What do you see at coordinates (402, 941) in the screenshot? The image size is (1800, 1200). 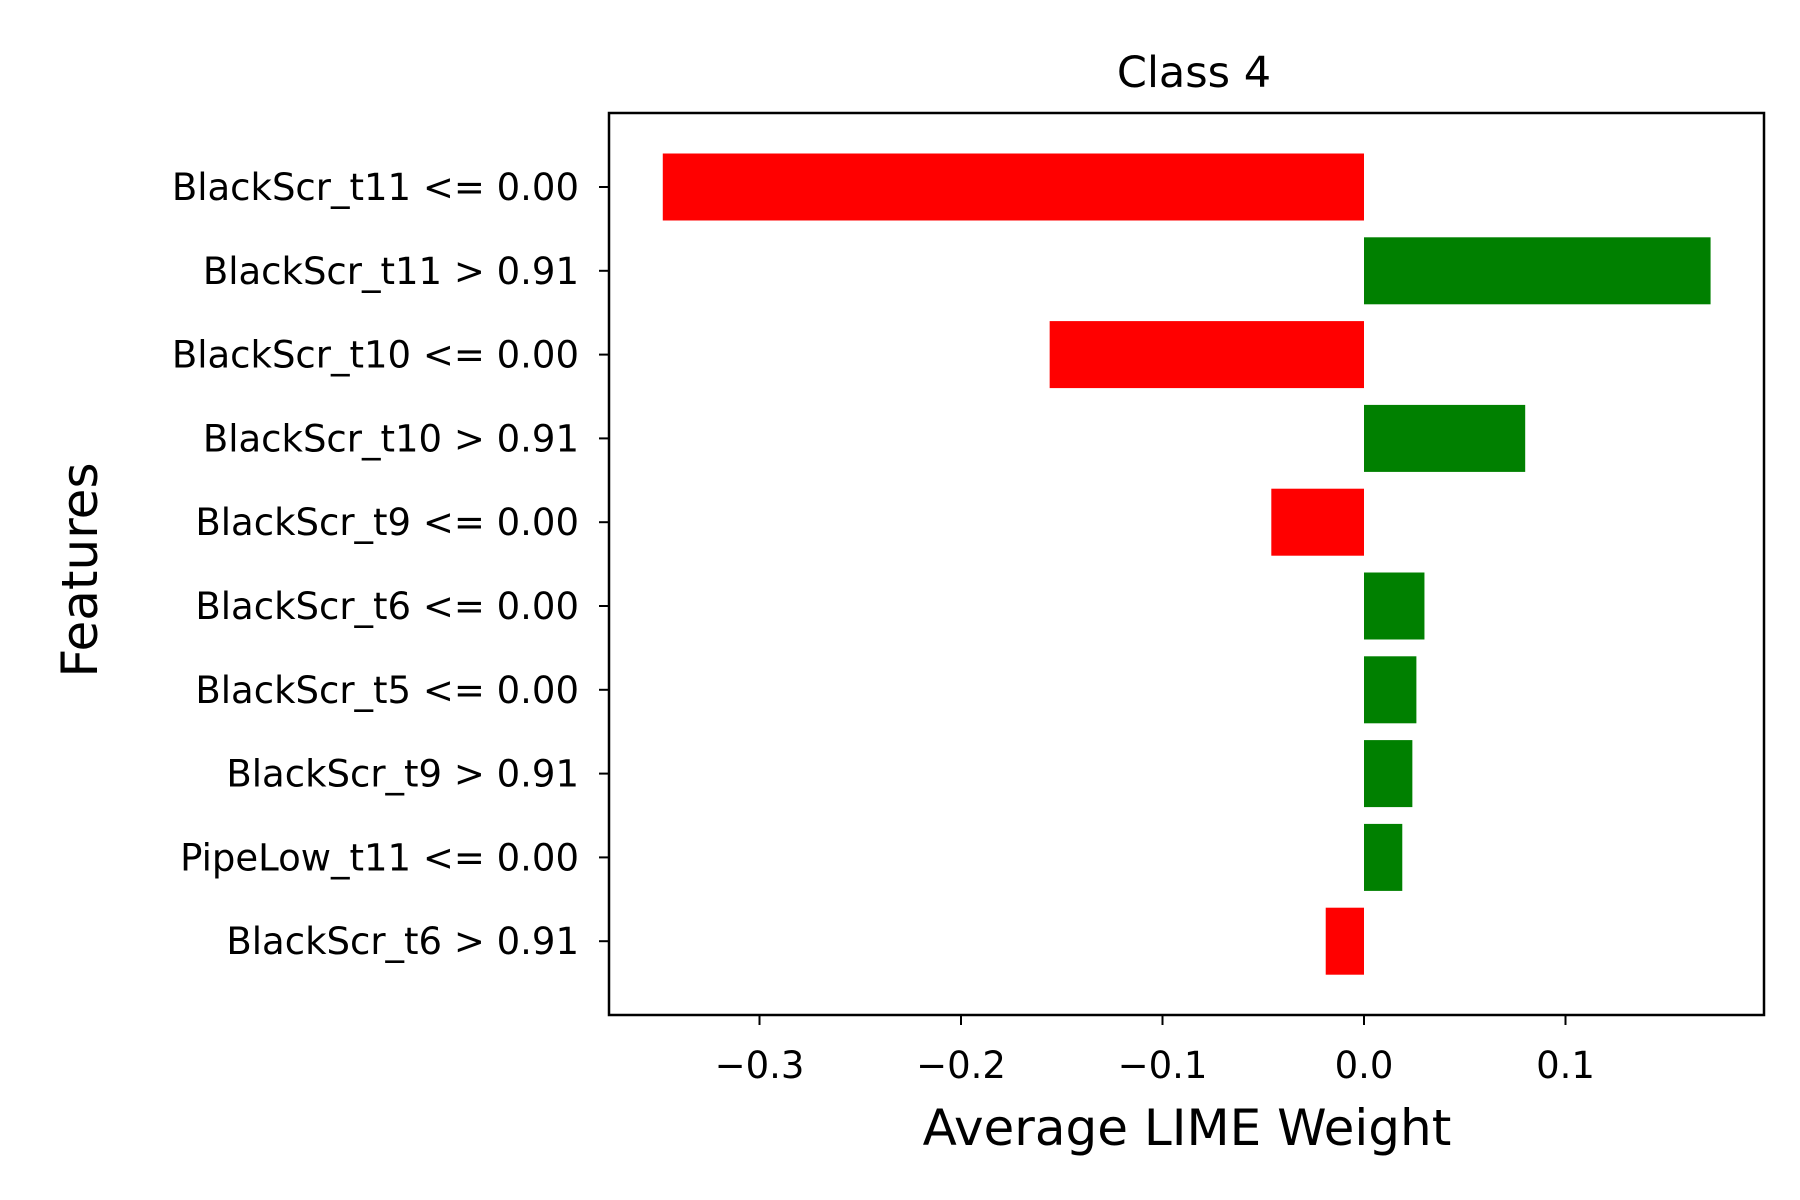 I see `y-tick-label: BlackScr_t6 > 0.91` at bounding box center [402, 941].